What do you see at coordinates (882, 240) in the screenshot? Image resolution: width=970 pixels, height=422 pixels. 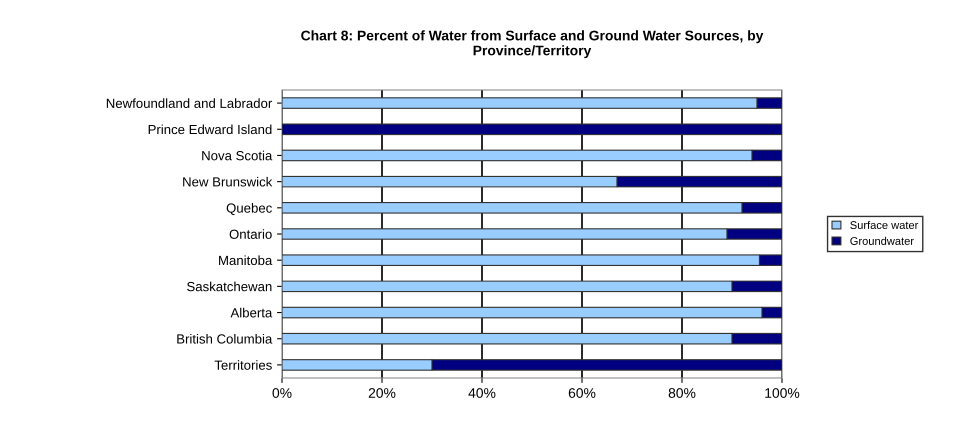 I see `legend-label: Groundwater` at bounding box center [882, 240].